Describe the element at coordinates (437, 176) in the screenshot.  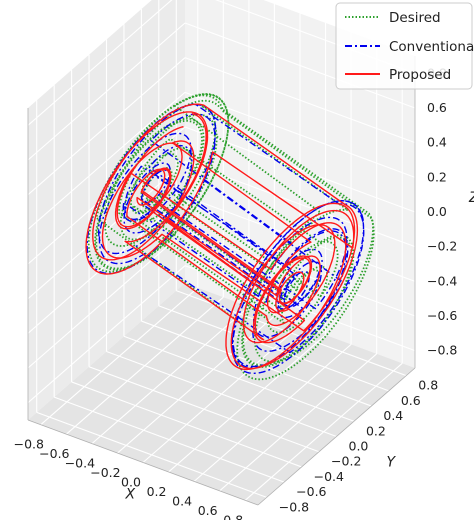
I see `z-tick-label: 0.2` at that location.